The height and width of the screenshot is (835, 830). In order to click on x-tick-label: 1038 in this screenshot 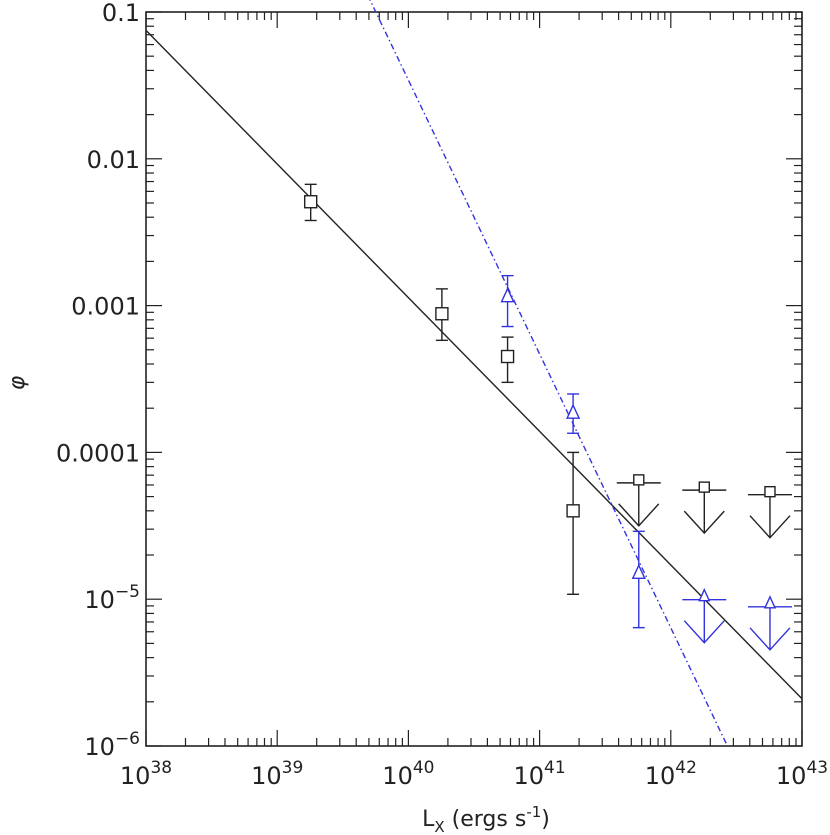, I will do `click(146, 774)`.